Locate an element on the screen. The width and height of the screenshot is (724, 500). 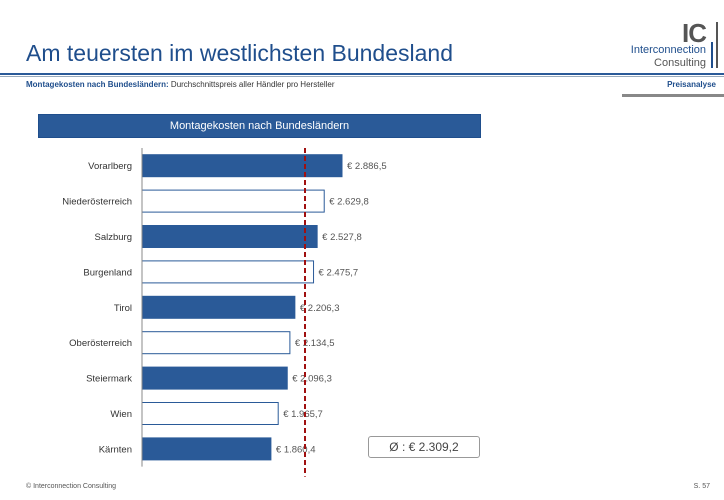
logo-line1: Interconnection is located at coordinates (668, 50).